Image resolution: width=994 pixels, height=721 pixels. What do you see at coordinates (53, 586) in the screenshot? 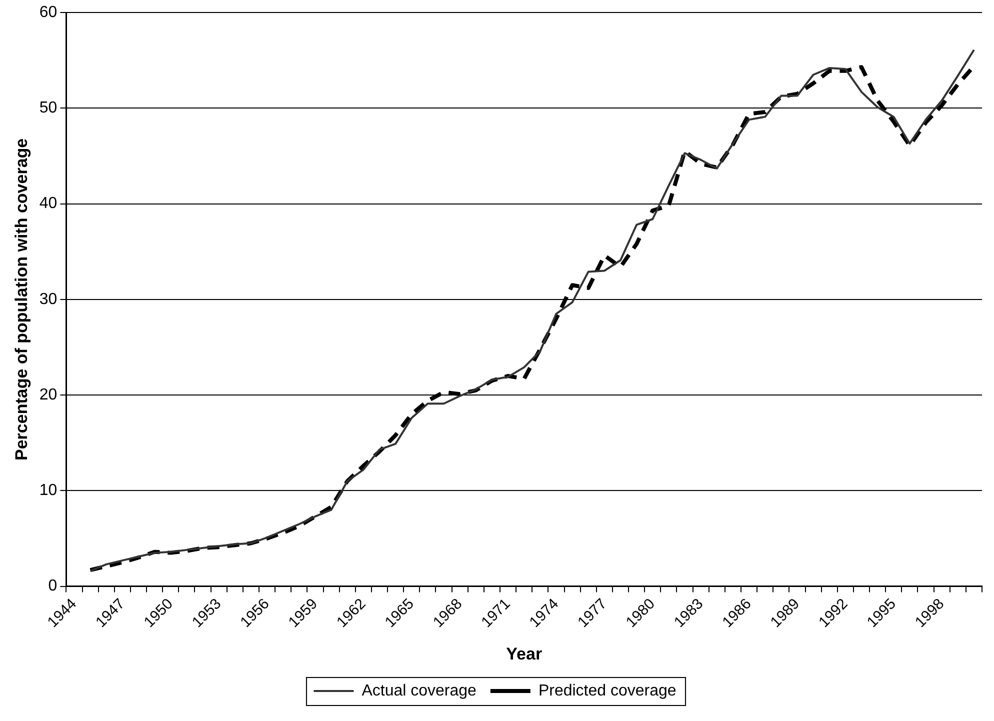
I see `y-tick-label: 0` at bounding box center [53, 586].